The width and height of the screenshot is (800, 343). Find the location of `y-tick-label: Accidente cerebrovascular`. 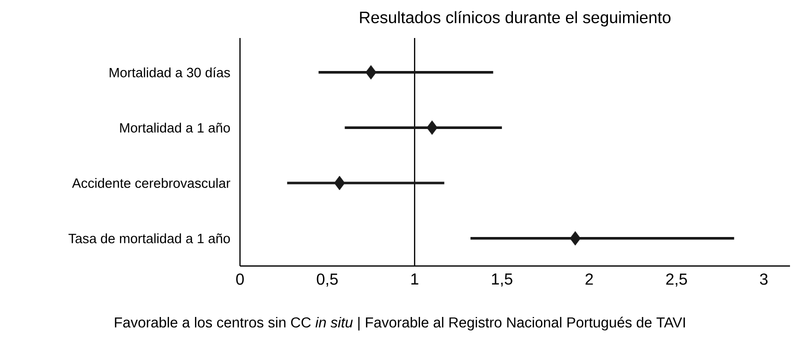

y-tick-label: Accidente cerebrovascular is located at coordinates (151, 183).